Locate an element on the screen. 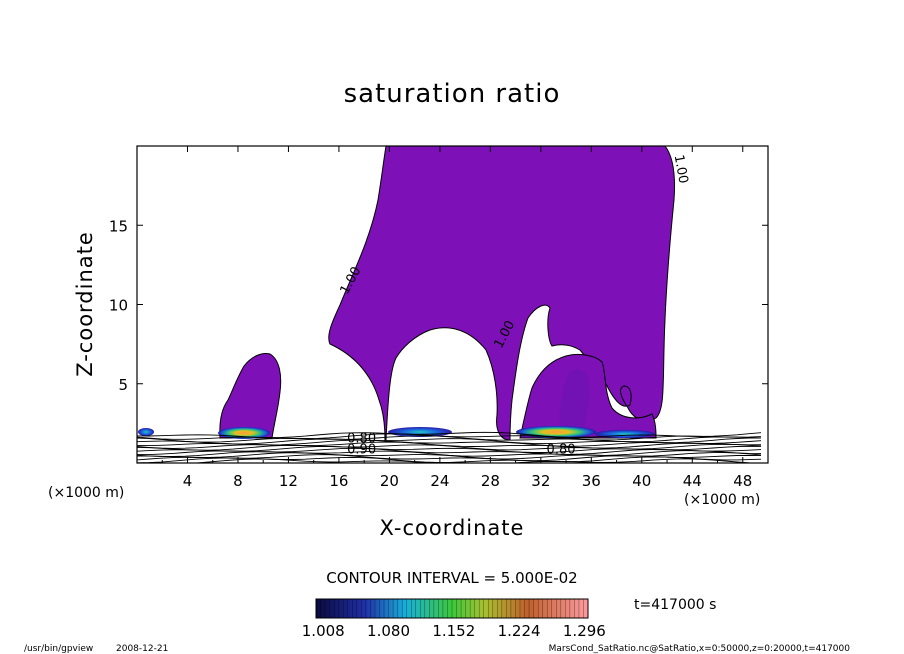 This screenshot has width=904, height=654. x-tick-label: 4 is located at coordinates (188, 481).